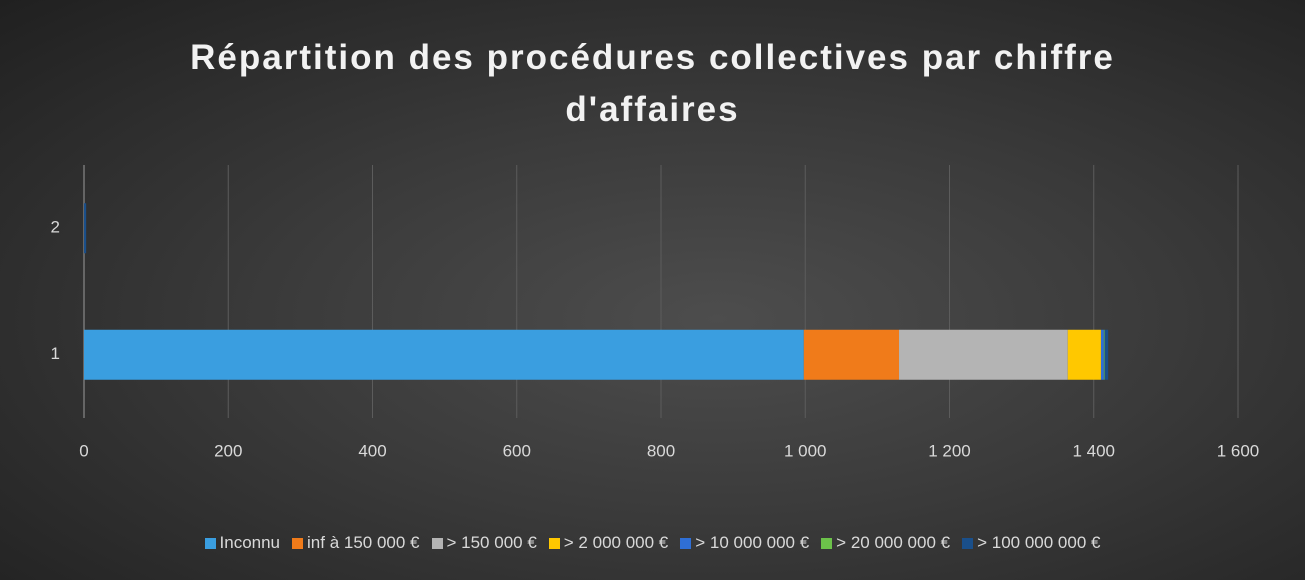  I want to click on x-tick-label: 0, so click(83, 450).